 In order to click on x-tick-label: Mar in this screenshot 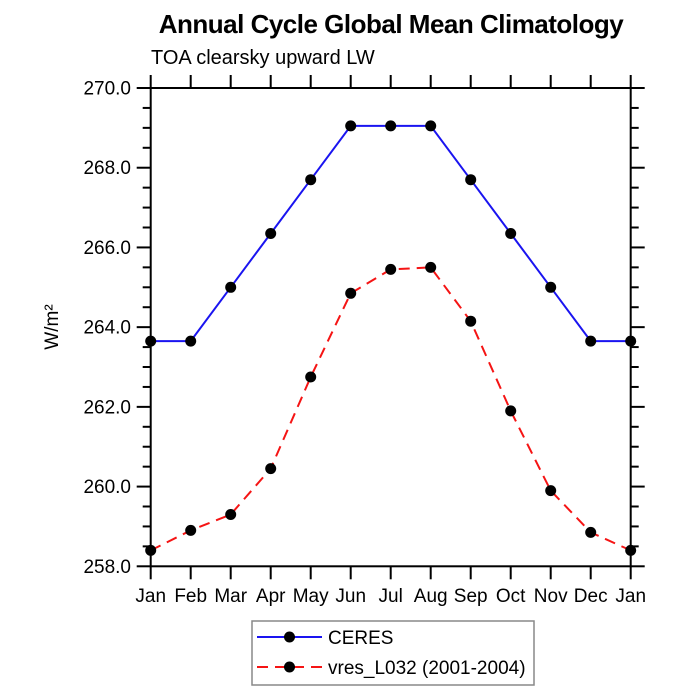, I will do `click(230, 596)`.